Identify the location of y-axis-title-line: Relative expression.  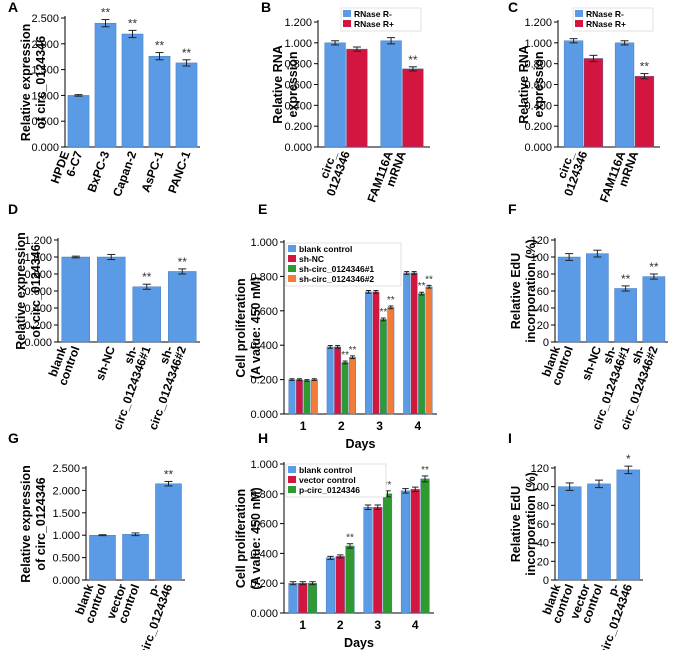
(21, 290).